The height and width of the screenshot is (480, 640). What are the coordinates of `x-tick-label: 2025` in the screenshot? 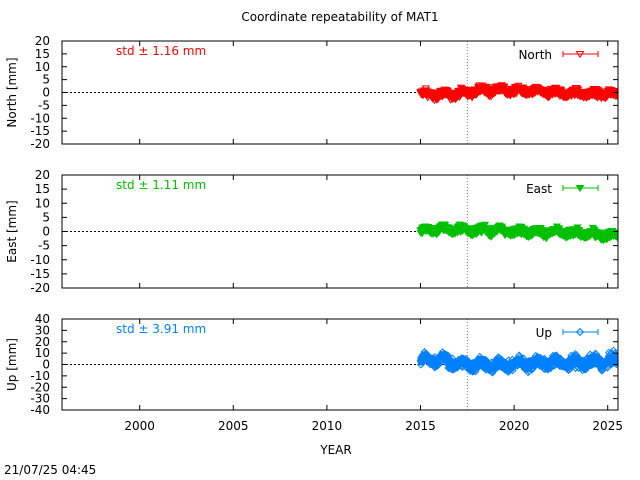 It's located at (607, 426).